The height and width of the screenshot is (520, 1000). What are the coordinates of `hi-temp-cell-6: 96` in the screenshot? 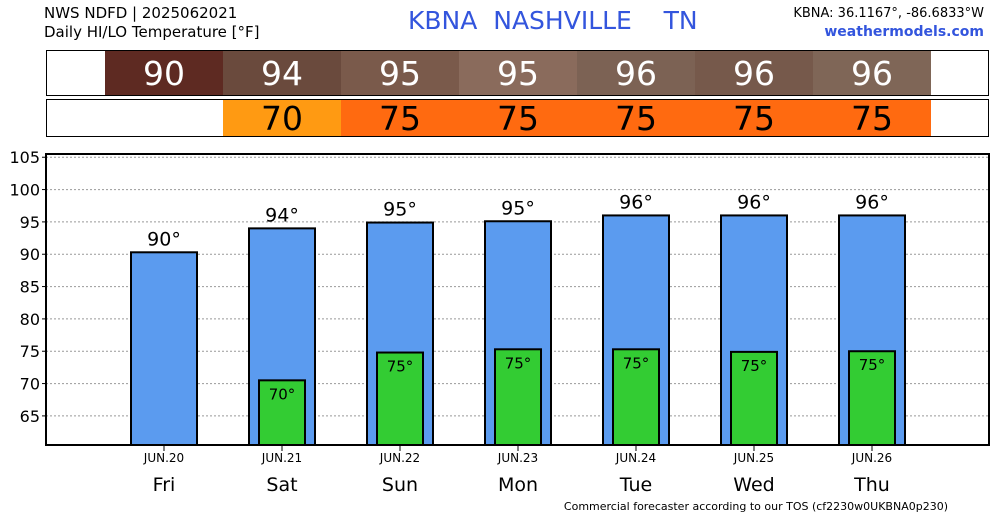 It's located at (872, 73).